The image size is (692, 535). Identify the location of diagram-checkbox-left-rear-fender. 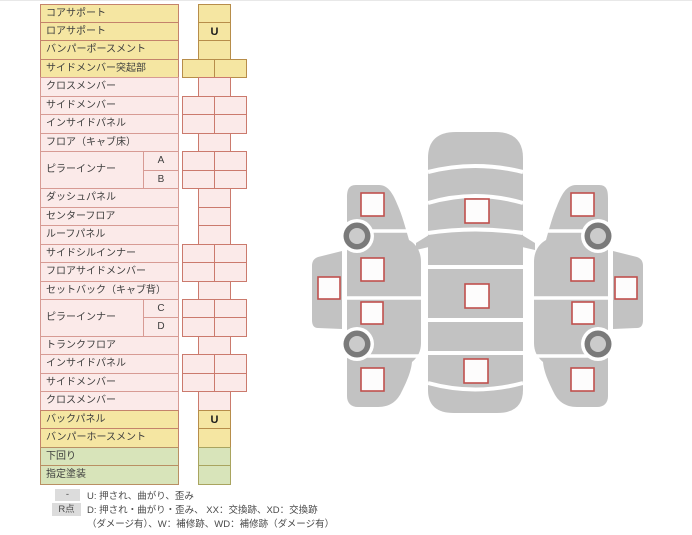
(372, 379).